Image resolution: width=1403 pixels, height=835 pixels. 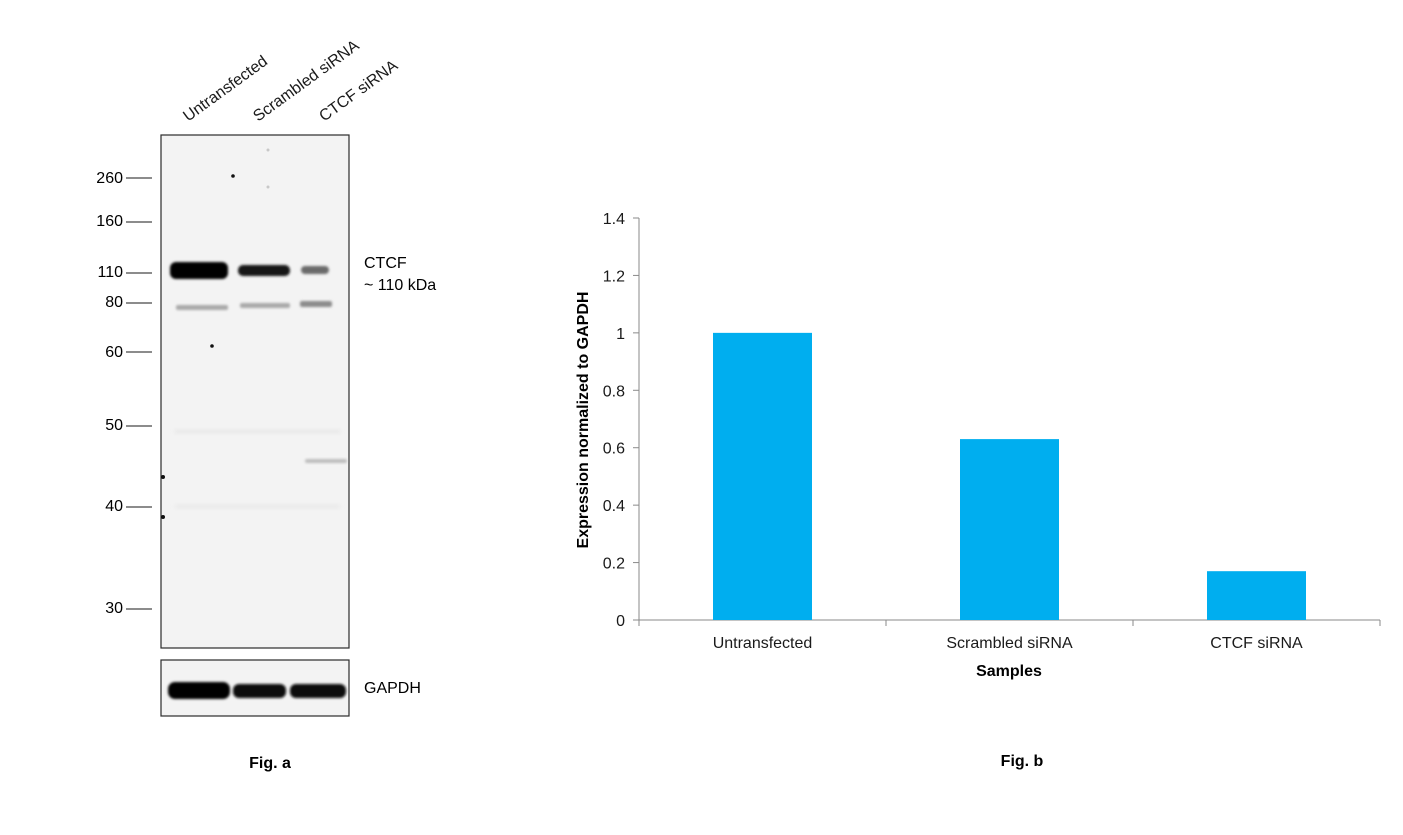 I want to click on ctcf-band-group, so click(x=249, y=270).